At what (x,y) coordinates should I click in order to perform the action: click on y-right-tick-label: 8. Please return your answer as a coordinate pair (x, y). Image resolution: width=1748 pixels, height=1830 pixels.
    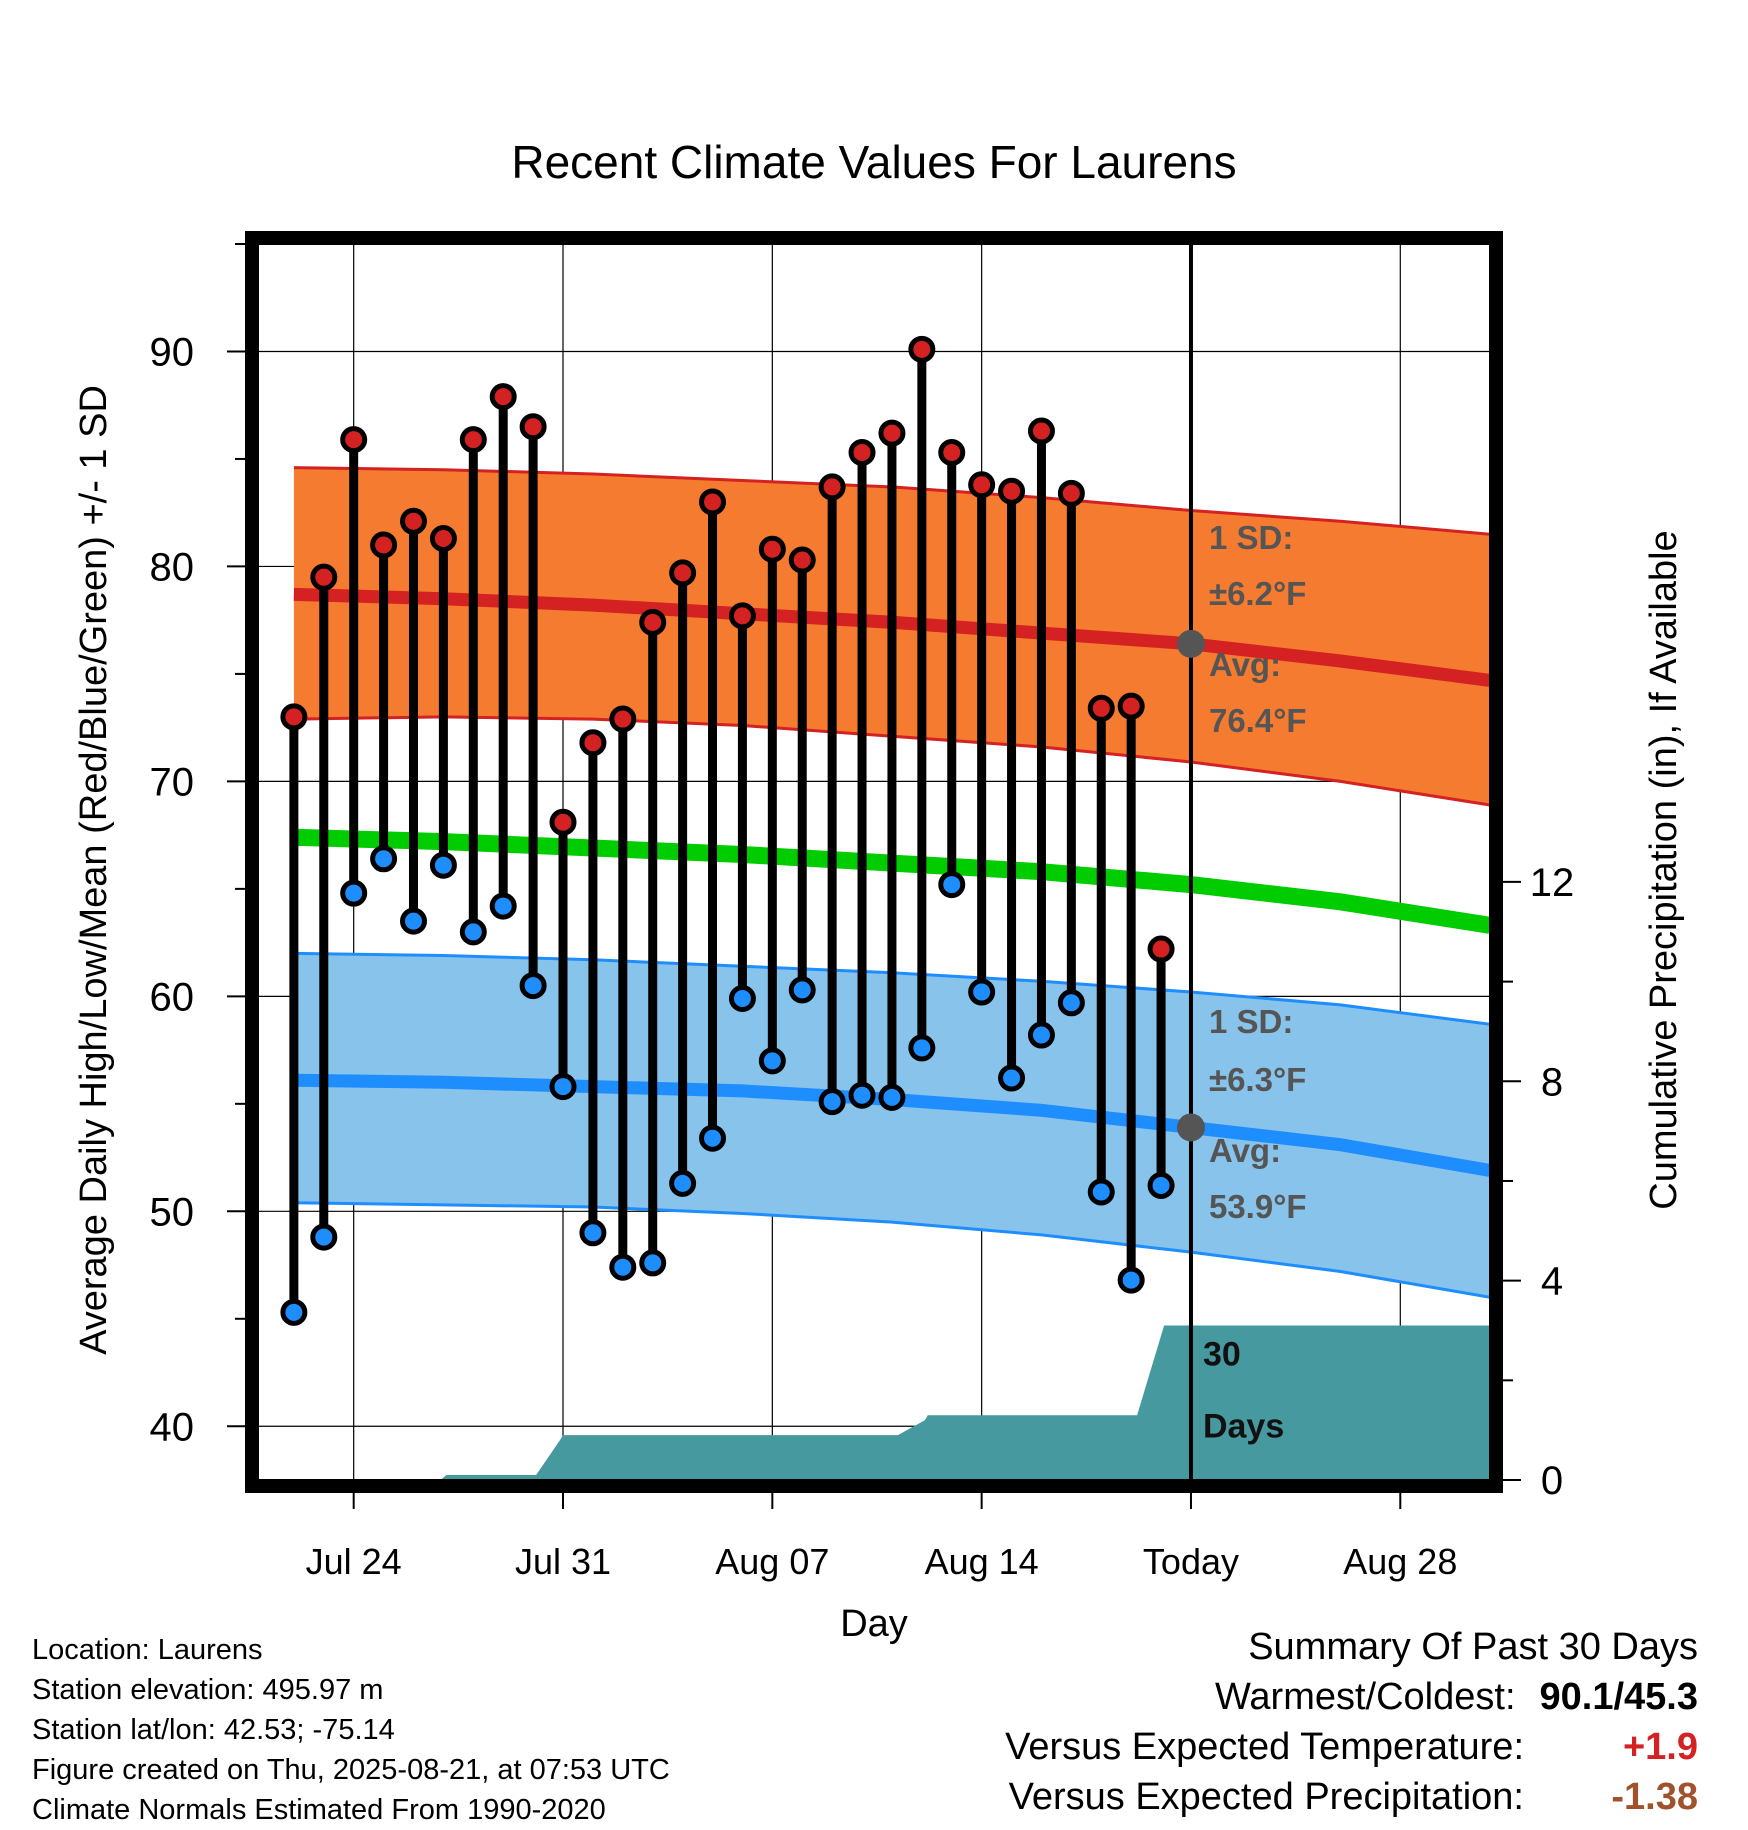
    Looking at the image, I should click on (1552, 1082).